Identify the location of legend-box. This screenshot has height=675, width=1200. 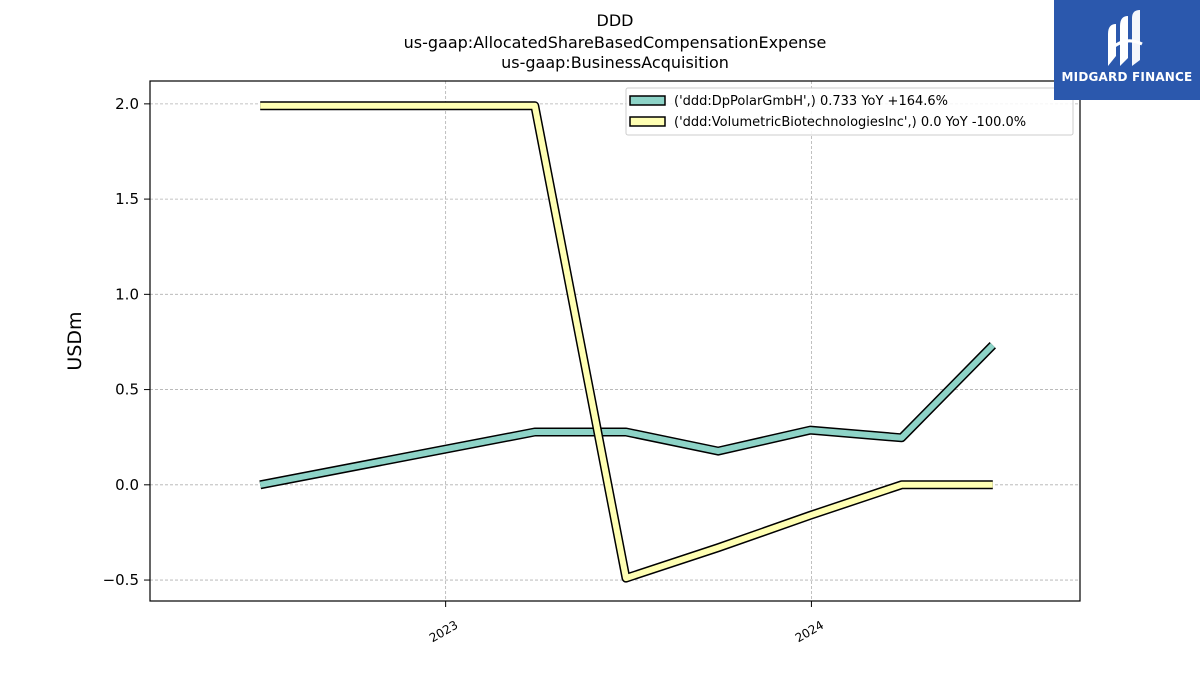
(849, 111).